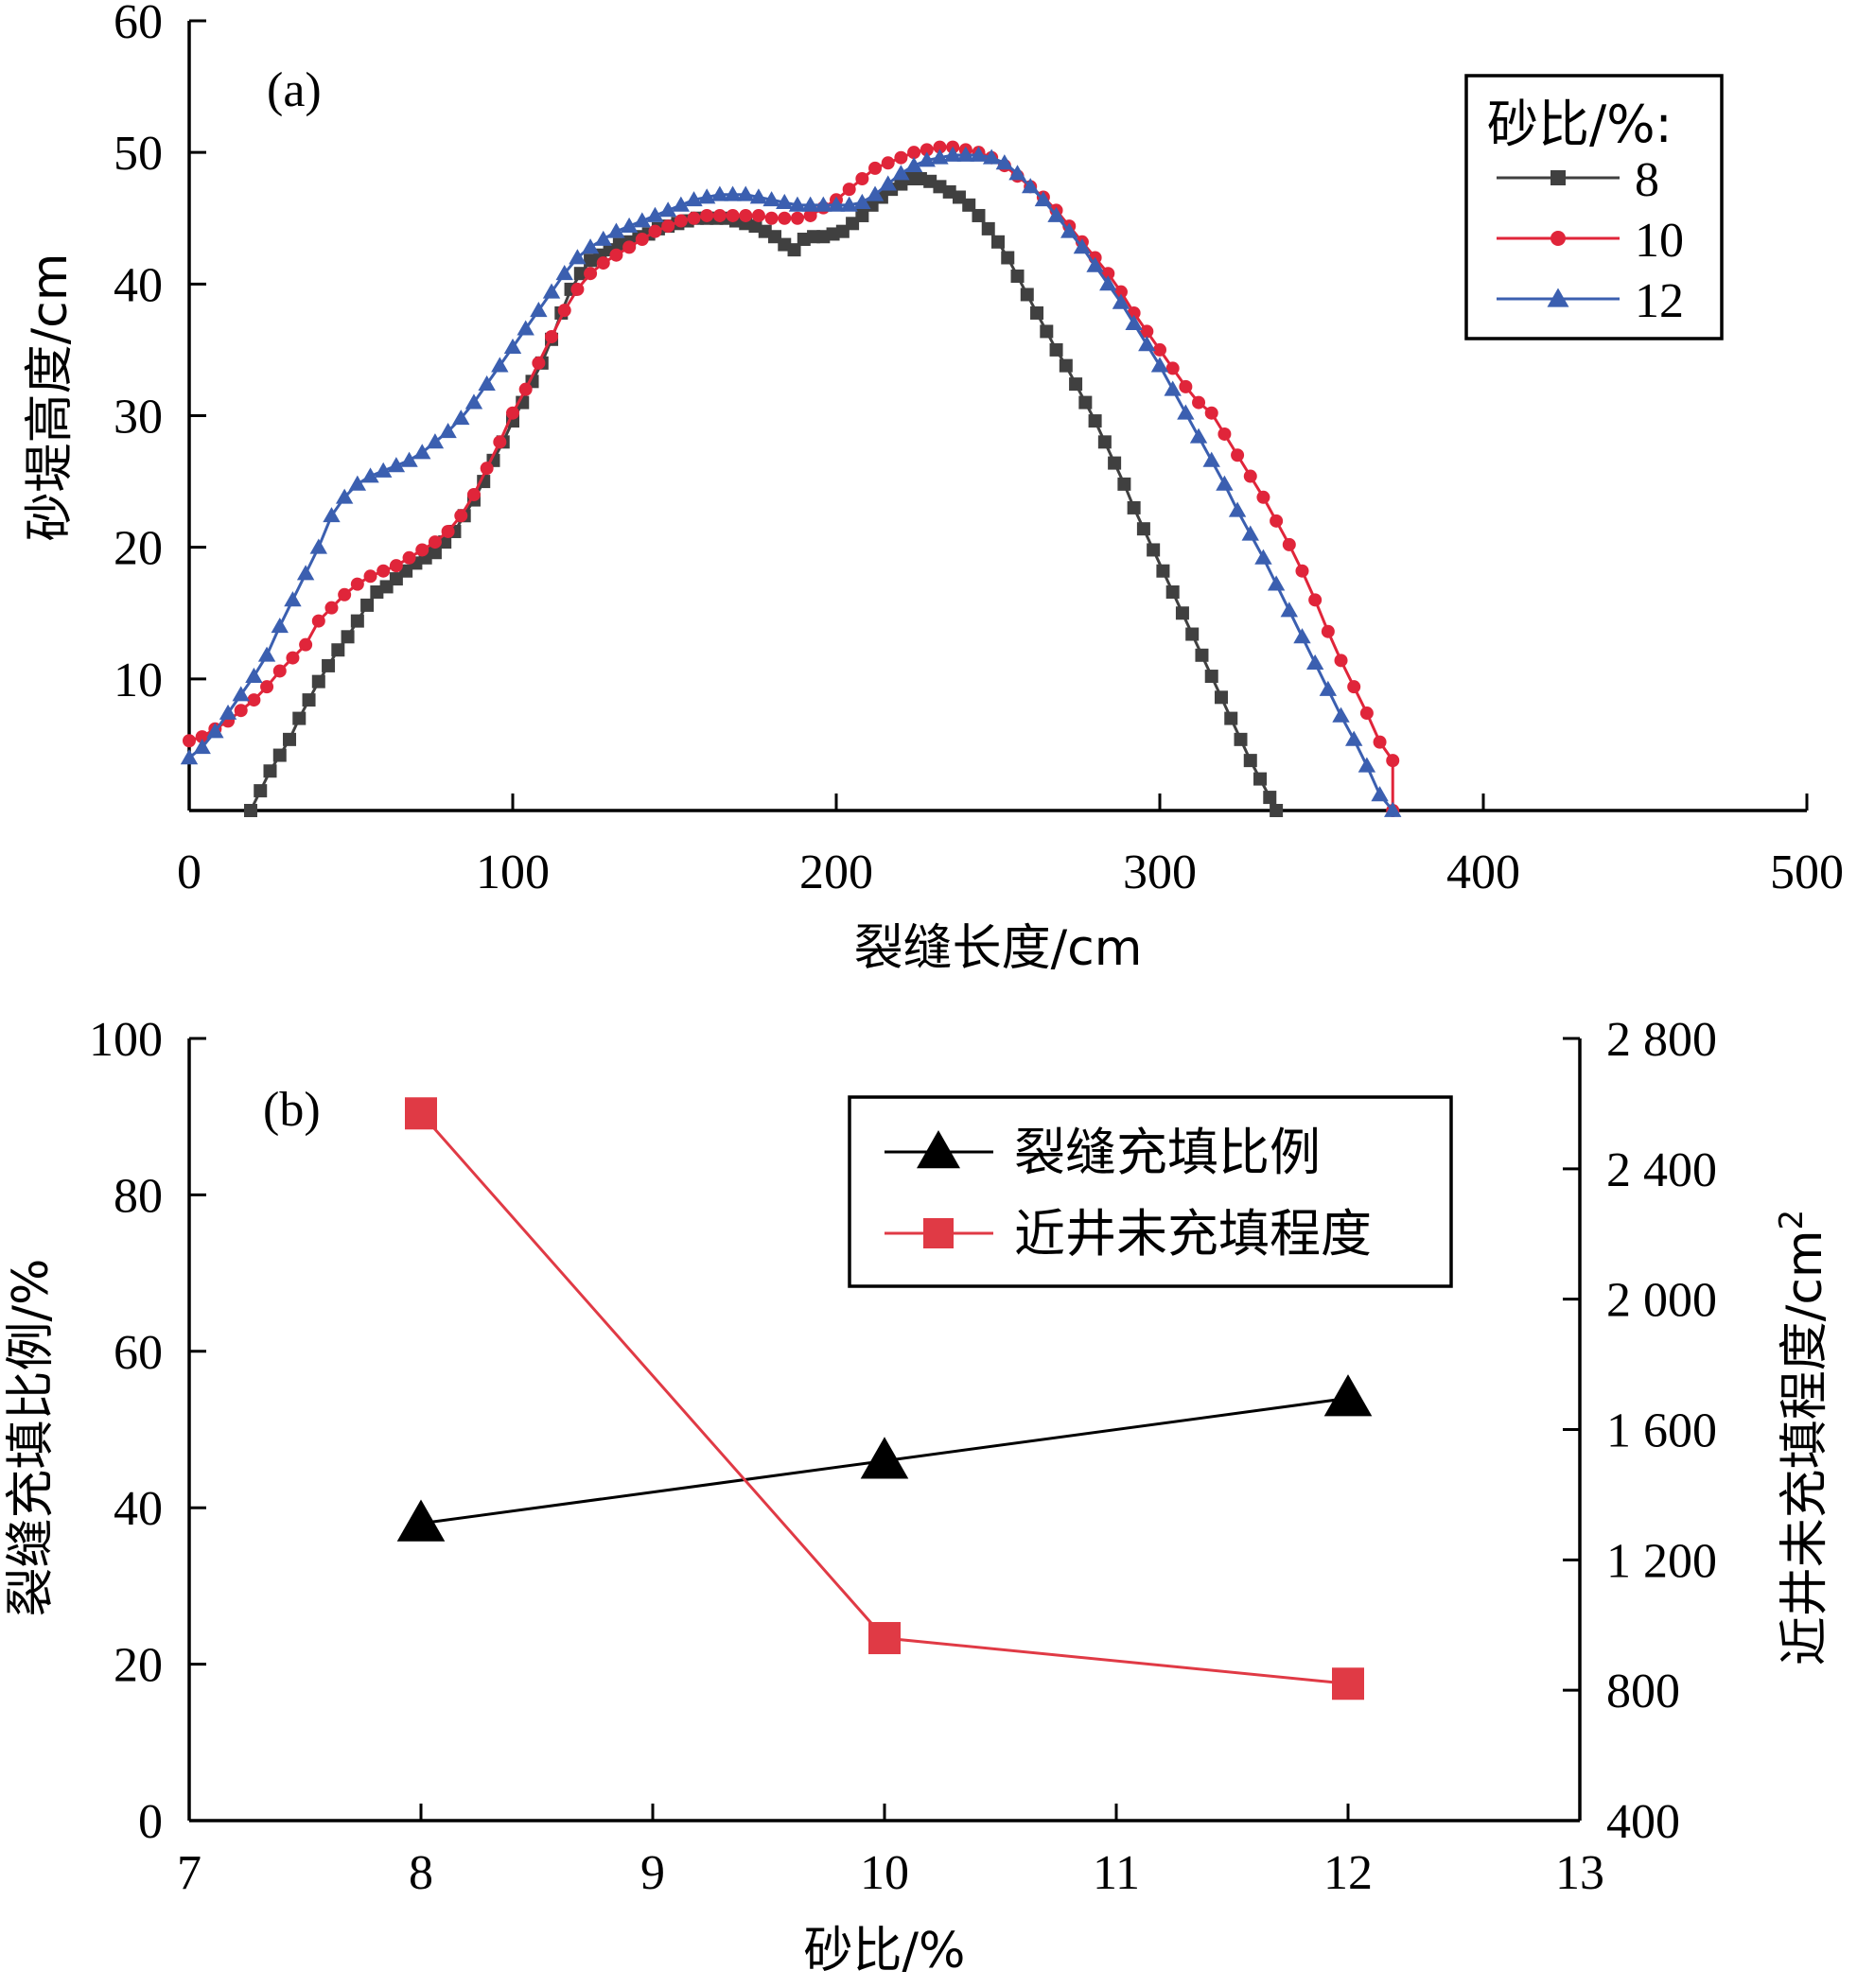 The width and height of the screenshot is (1857, 1988). What do you see at coordinates (1643, 1822) in the screenshot?
I see `panel-b-right-y-tick-label: 400` at bounding box center [1643, 1822].